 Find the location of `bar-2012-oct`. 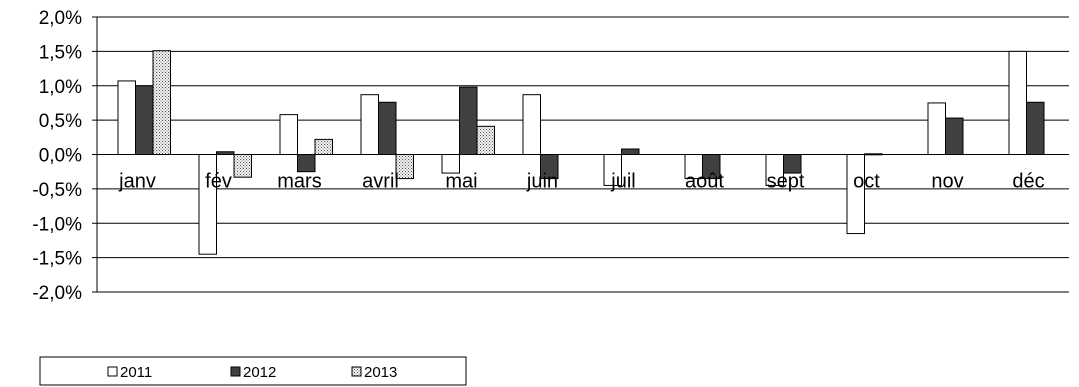

bar-2012-oct is located at coordinates (873, 154).